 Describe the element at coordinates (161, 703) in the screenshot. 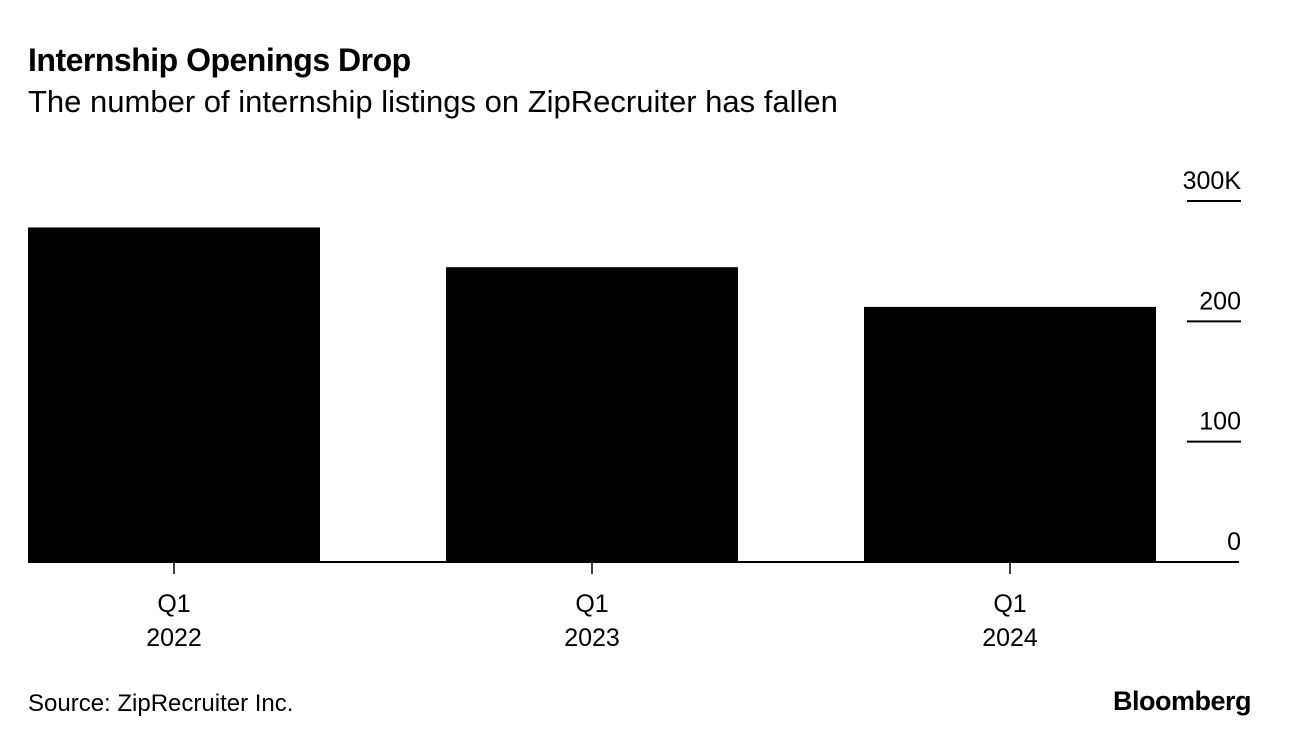

I see `source-note: Source: ZipRecruiter Inc.` at that location.